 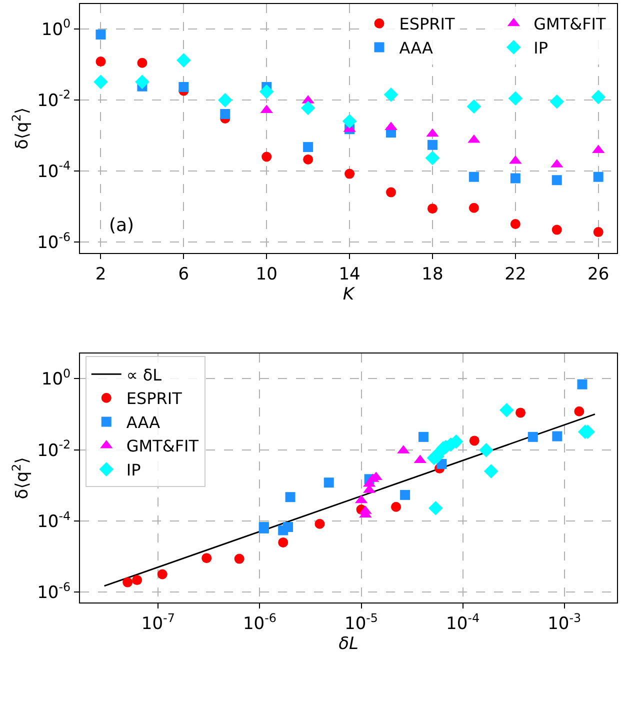 I want to click on x-tick-label: 10$^{-7}$, so click(x=158, y=622).